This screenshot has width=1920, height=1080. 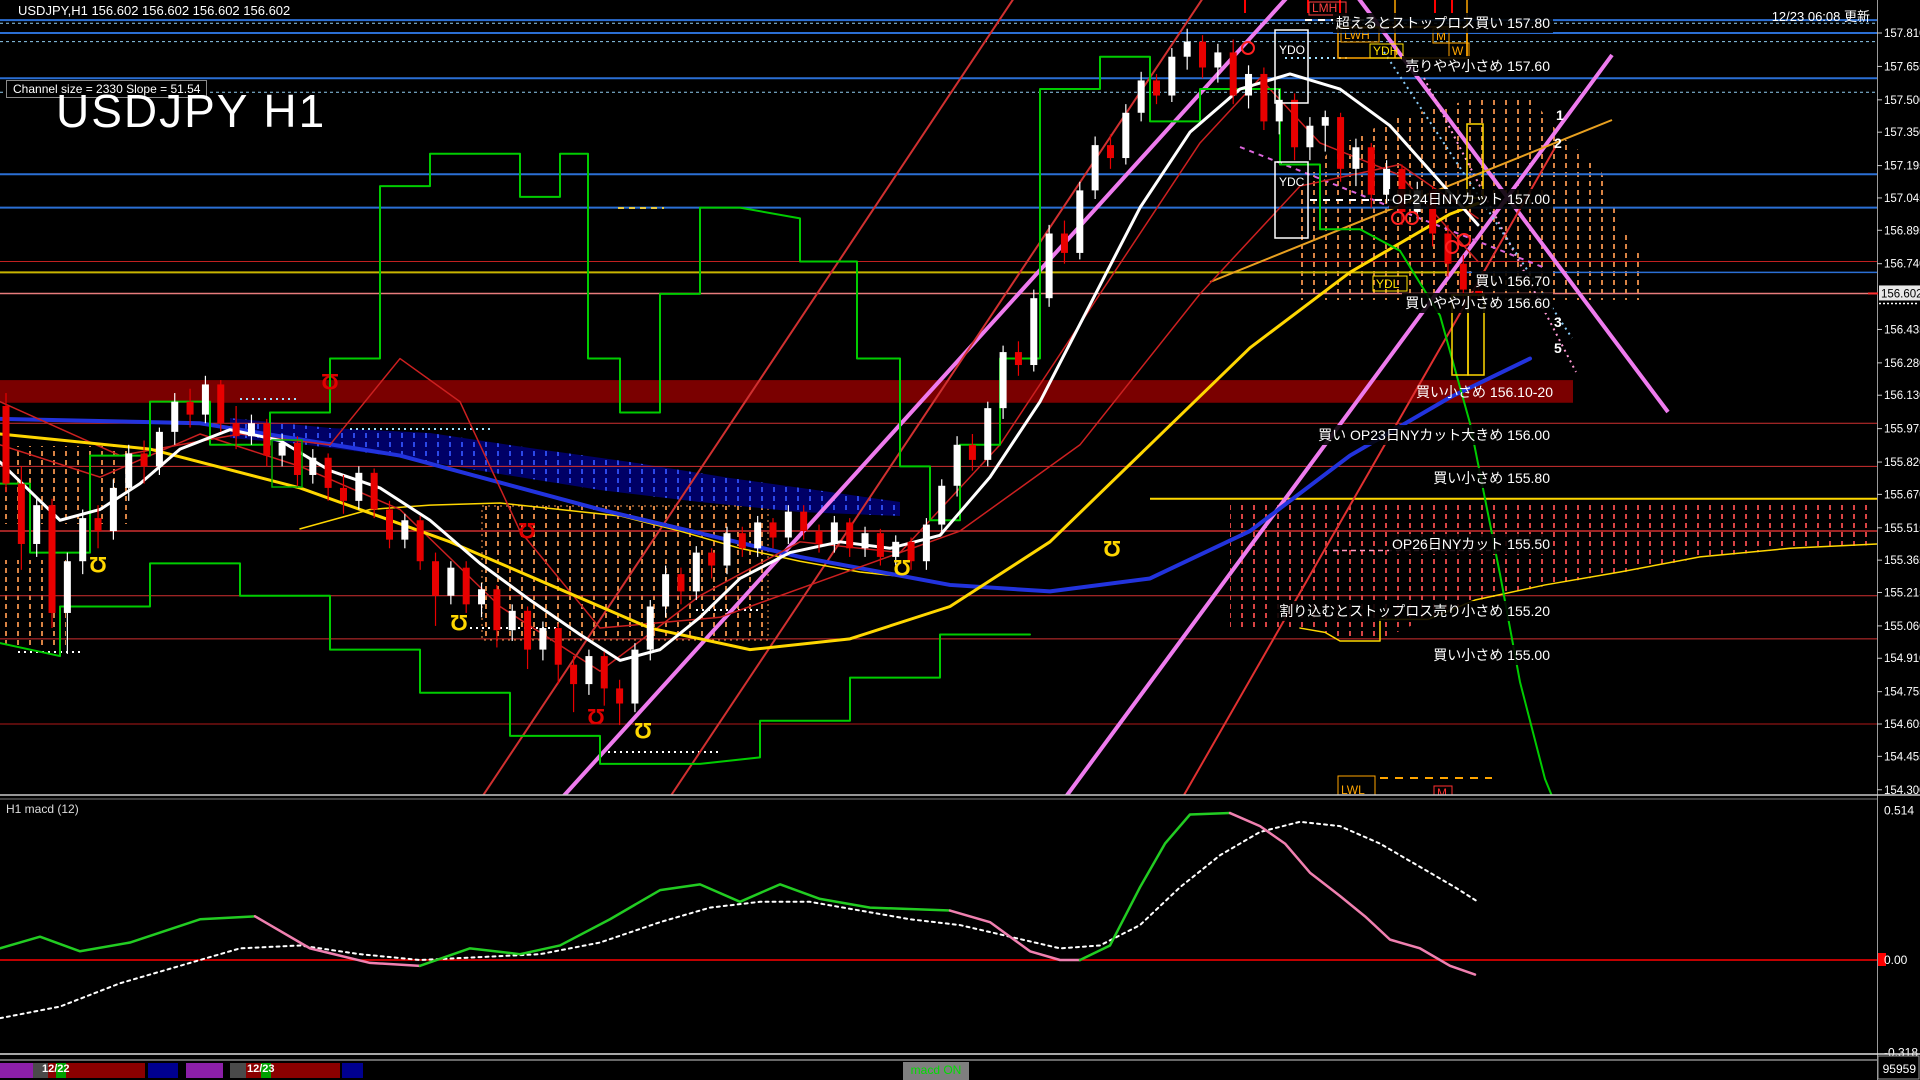 What do you see at coordinates (1015, 935) in the screenshot?
I see `macd-main-line` at bounding box center [1015, 935].